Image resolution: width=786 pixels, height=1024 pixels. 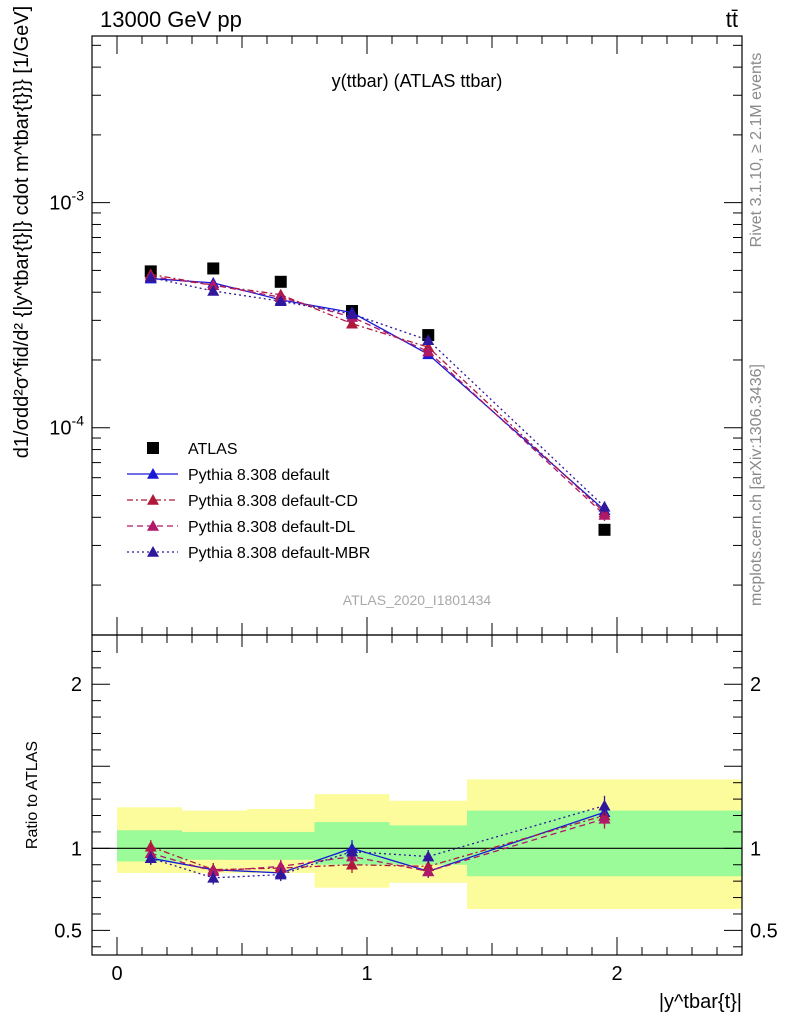 What do you see at coordinates (764, 931) in the screenshot?
I see `ratio-y-tick-label-right: 0.5` at bounding box center [764, 931].